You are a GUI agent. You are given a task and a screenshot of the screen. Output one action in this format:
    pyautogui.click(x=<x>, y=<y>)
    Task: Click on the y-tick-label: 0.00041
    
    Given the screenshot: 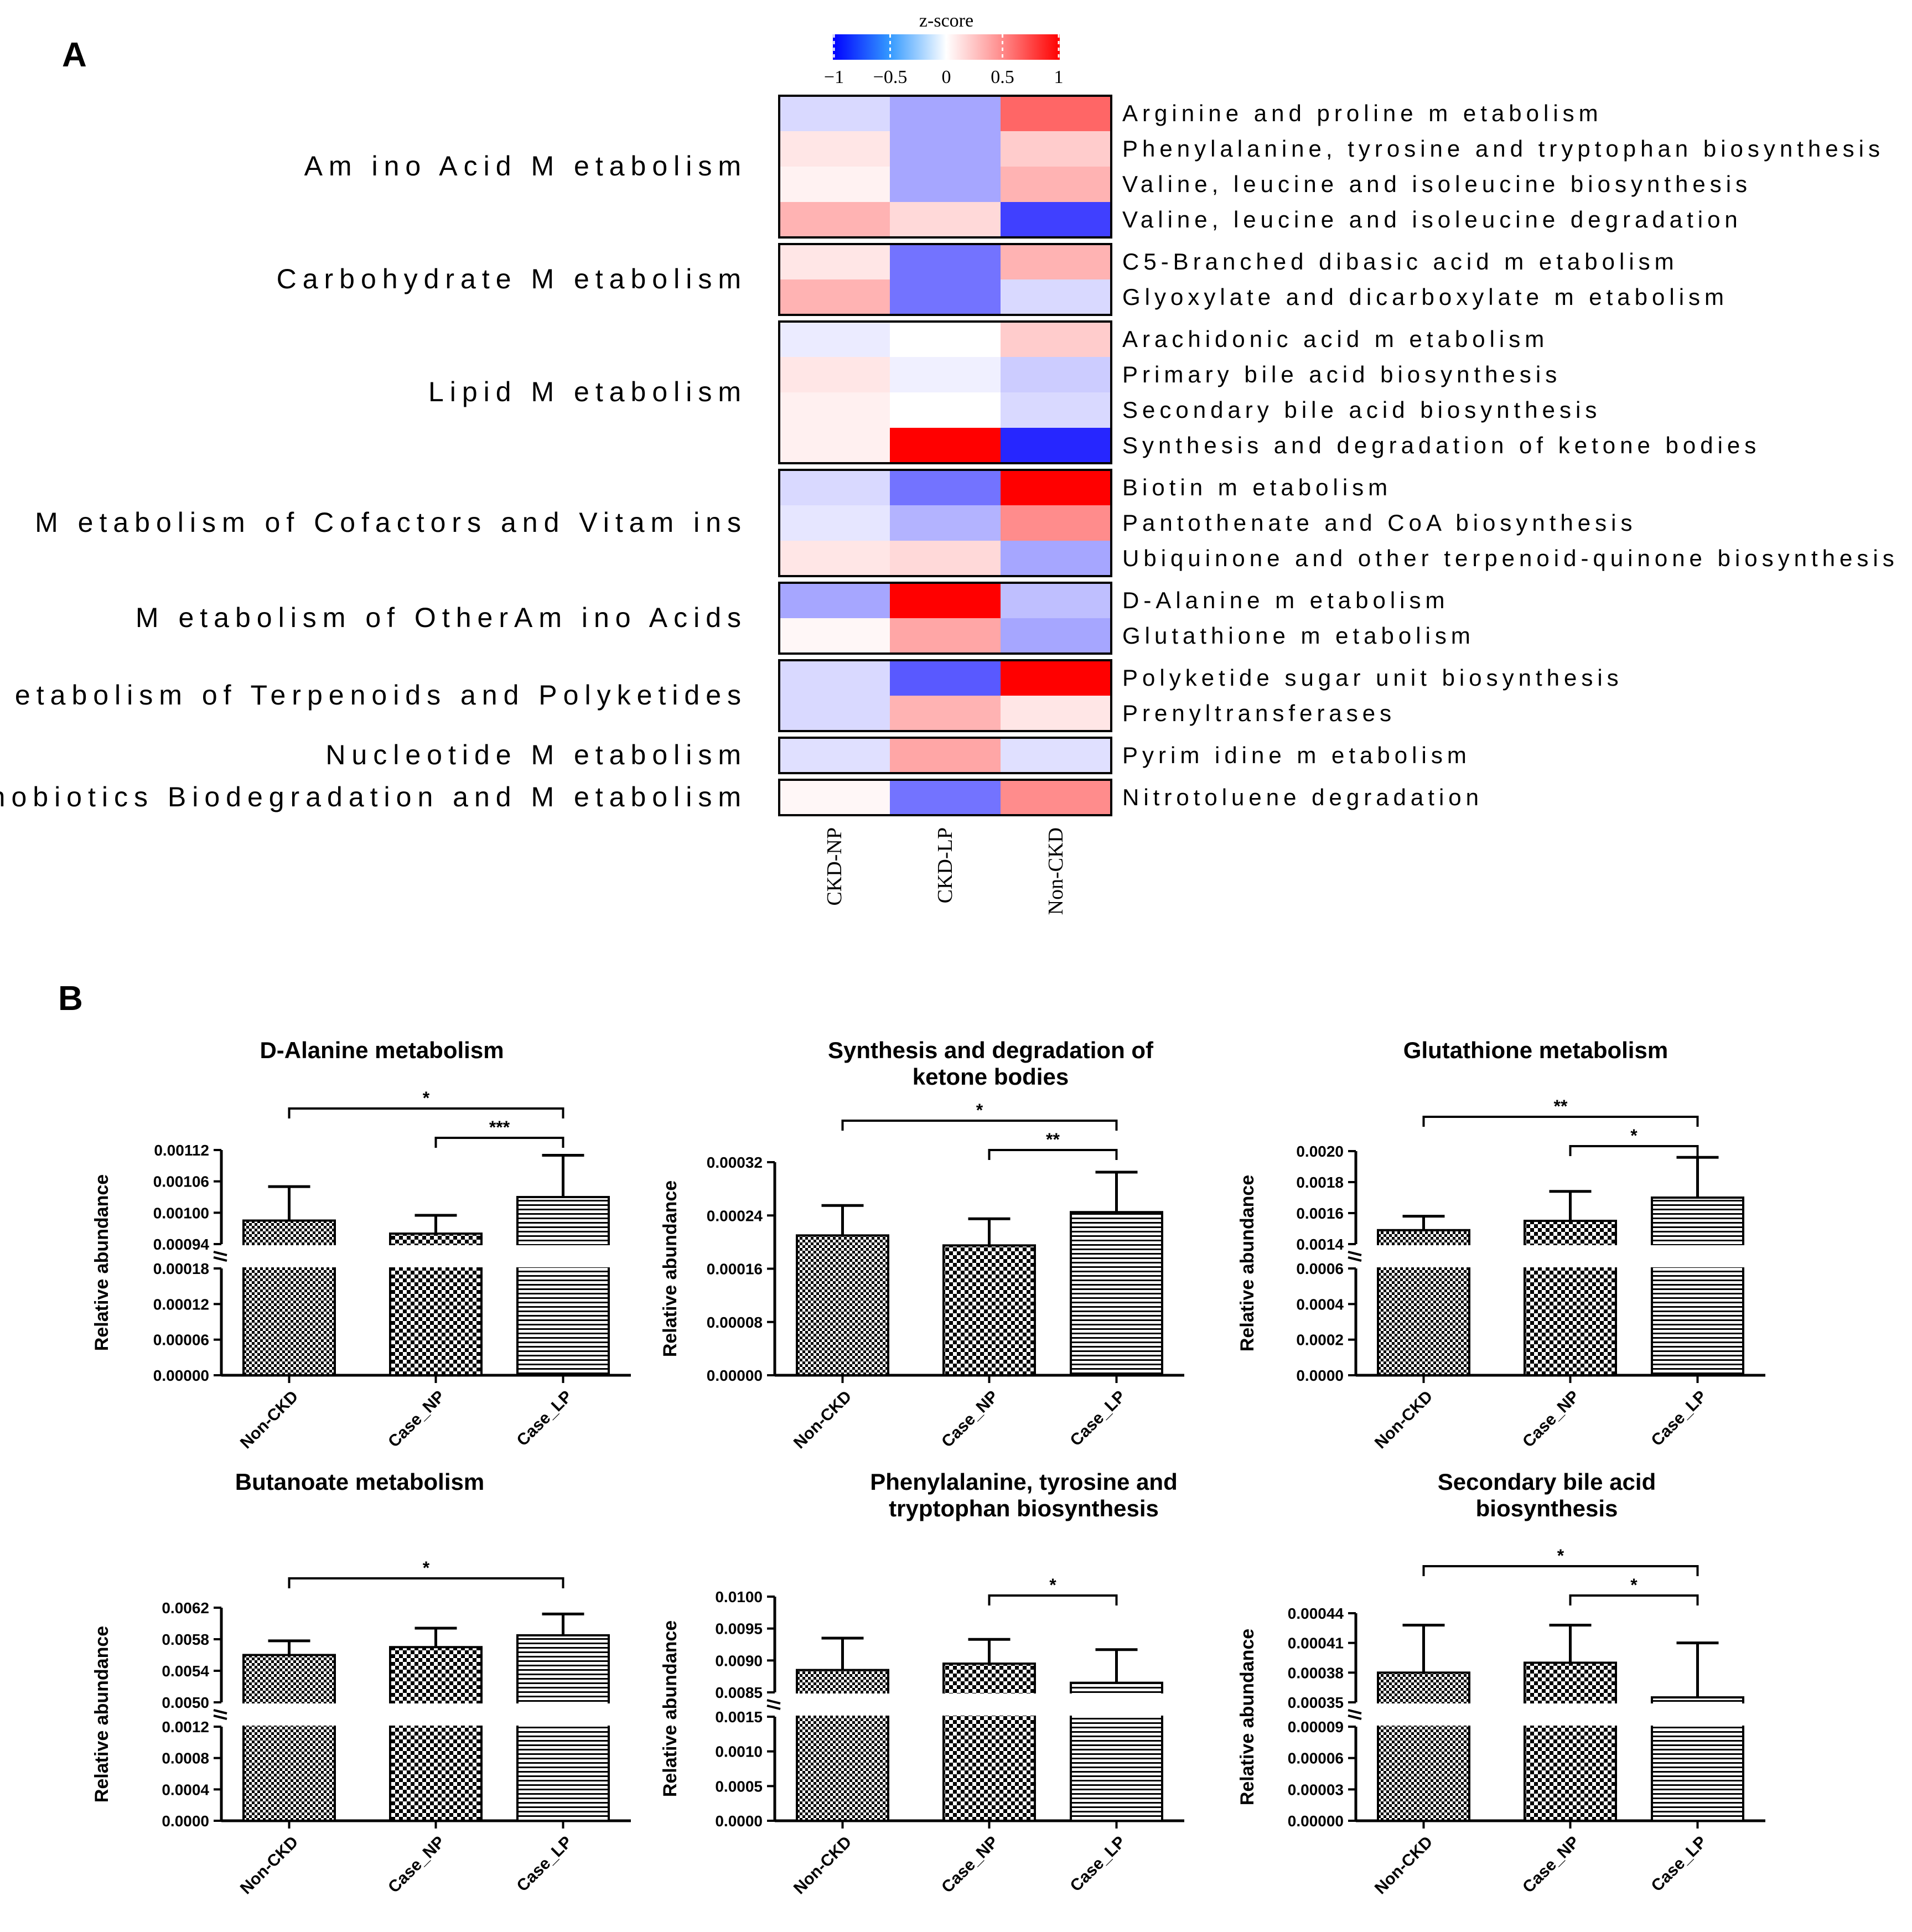 What is the action you would take?
    pyautogui.click(x=1316, y=1643)
    